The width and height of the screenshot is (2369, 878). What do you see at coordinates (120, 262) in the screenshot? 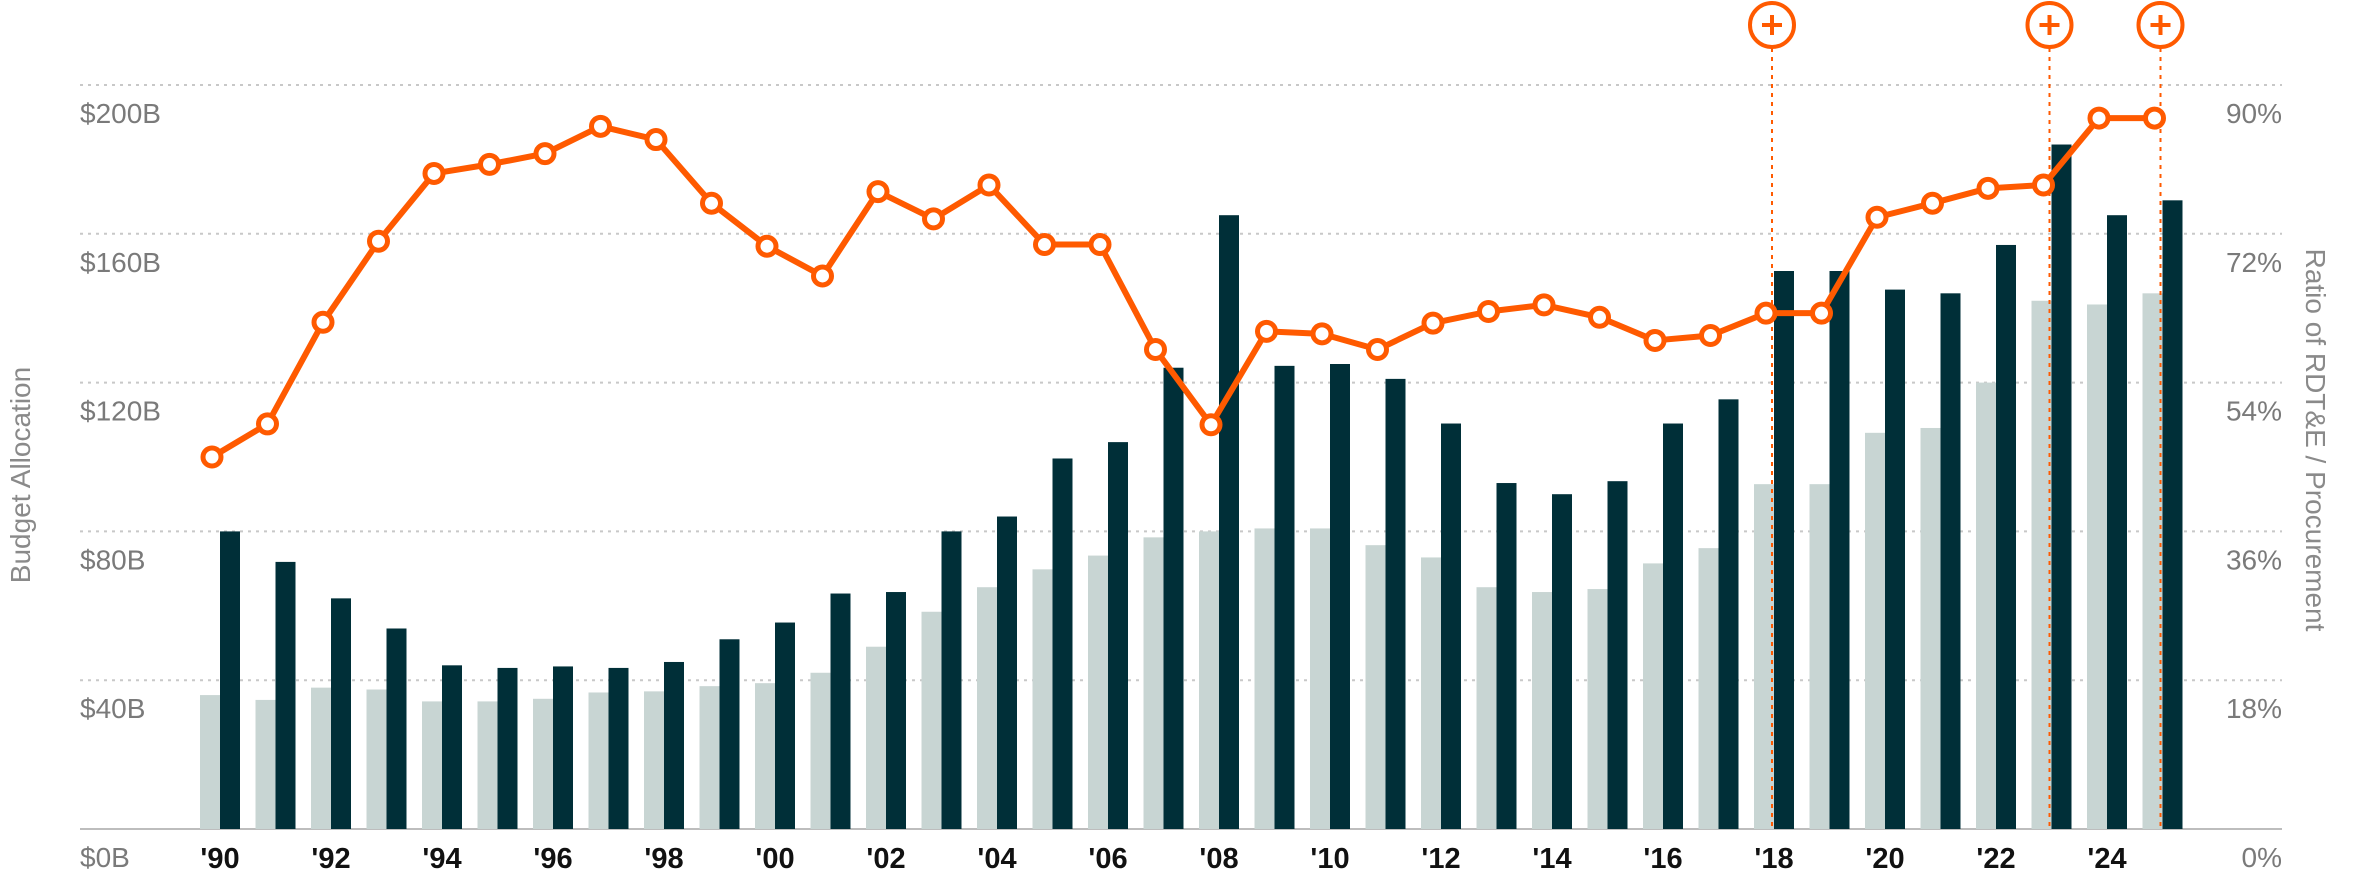
I see `y-tick-left: $160B` at bounding box center [120, 262].